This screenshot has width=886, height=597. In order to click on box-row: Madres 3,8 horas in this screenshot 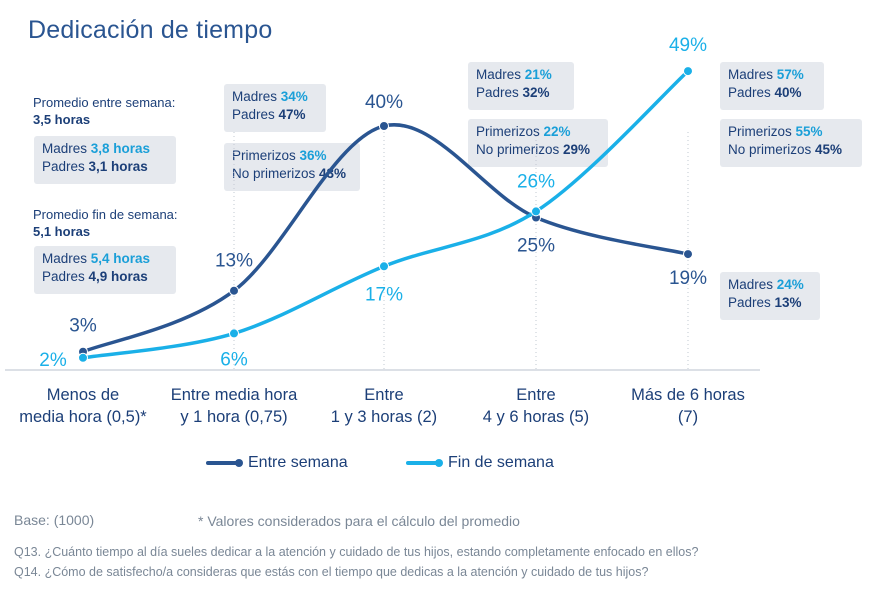, I will do `click(105, 149)`.